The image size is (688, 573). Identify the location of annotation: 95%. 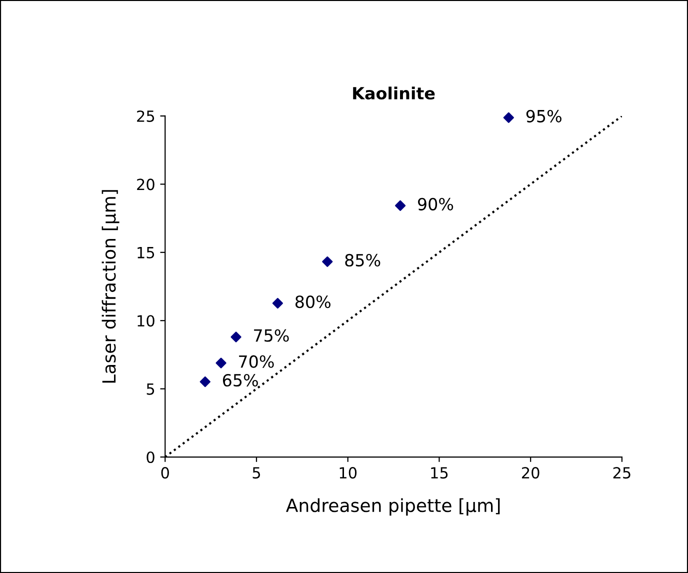
(544, 116).